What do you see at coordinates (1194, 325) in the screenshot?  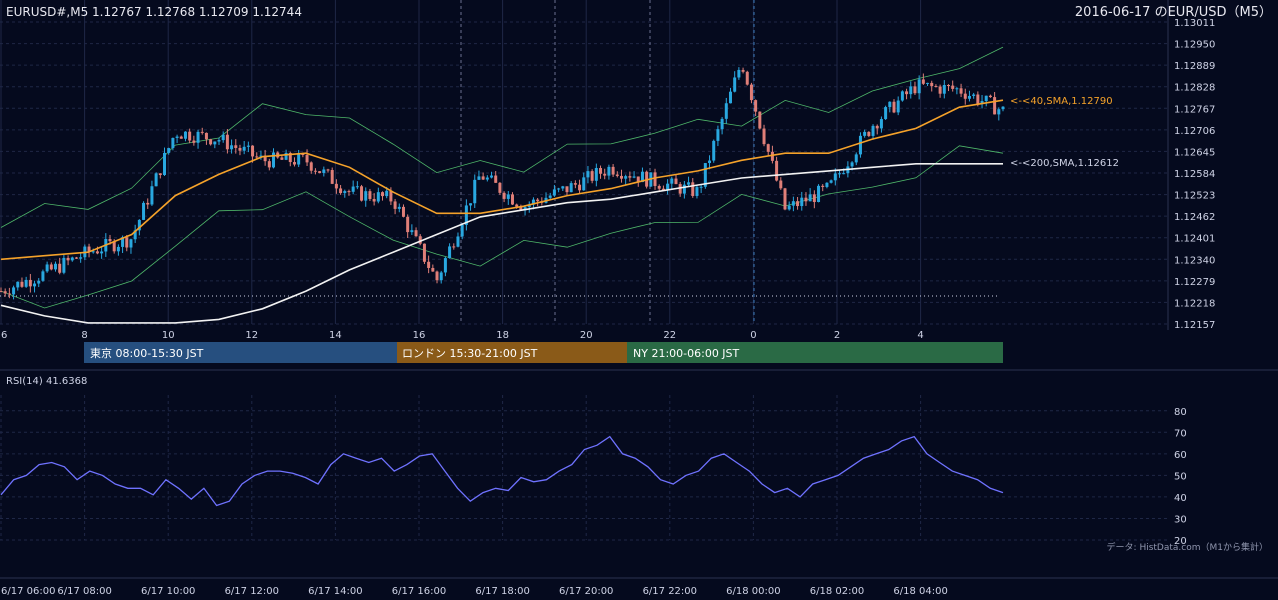 I see `price-tick-label: 1.12157` at bounding box center [1194, 325].